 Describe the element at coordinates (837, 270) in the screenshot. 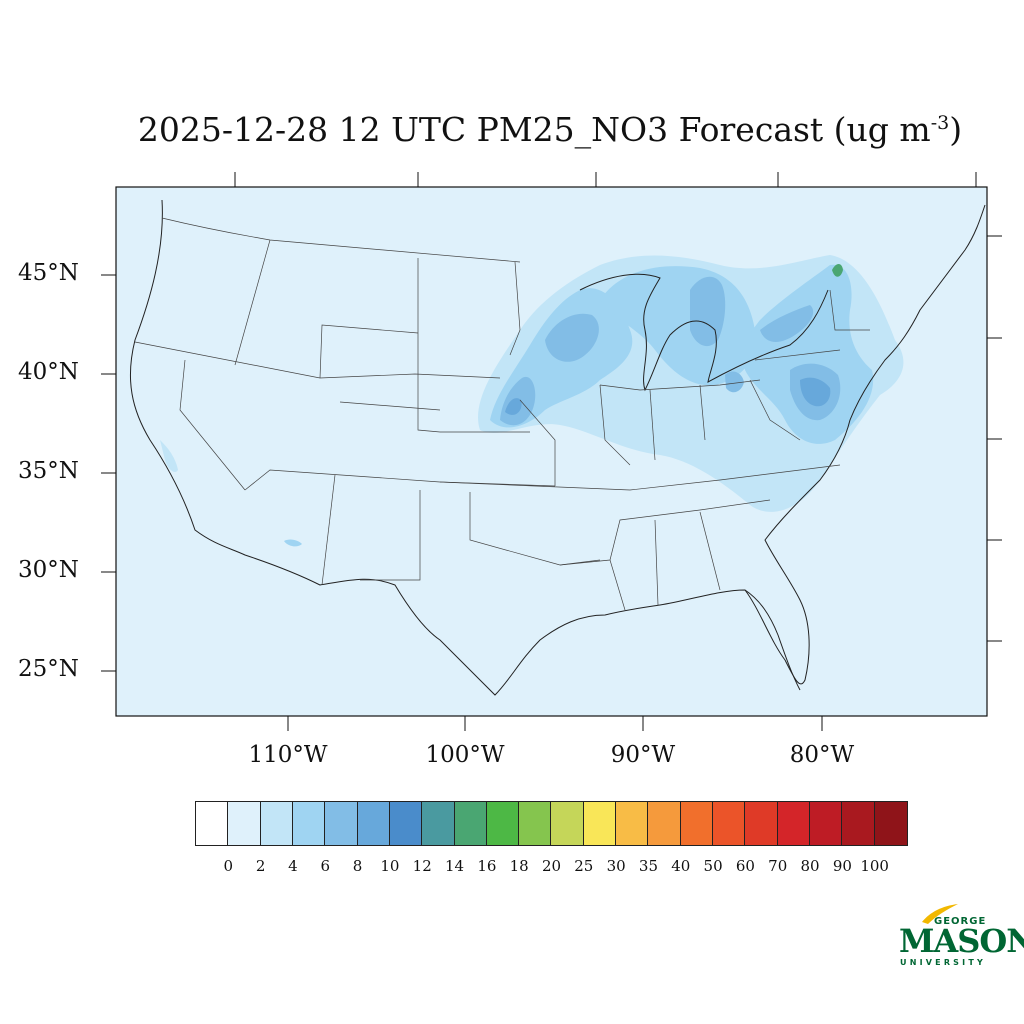

I see `plume-vermont-green` at that location.